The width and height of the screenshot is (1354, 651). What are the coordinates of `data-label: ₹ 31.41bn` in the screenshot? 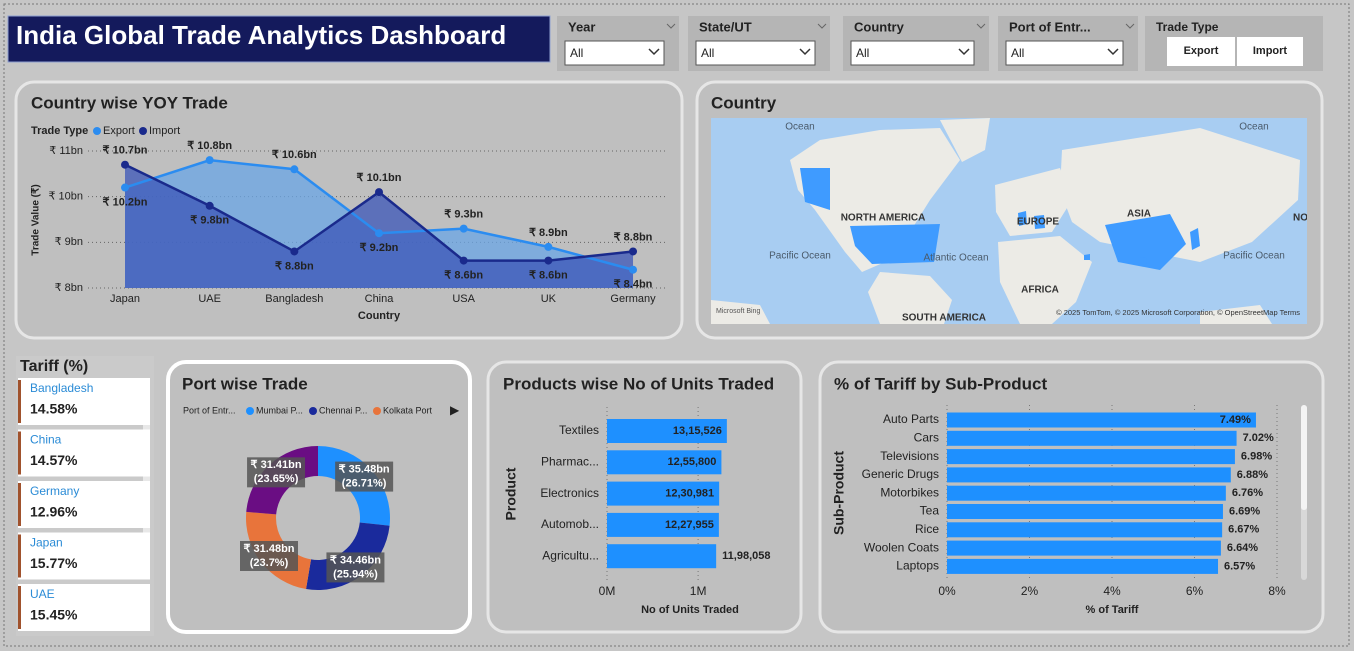 It's located at (276, 465).